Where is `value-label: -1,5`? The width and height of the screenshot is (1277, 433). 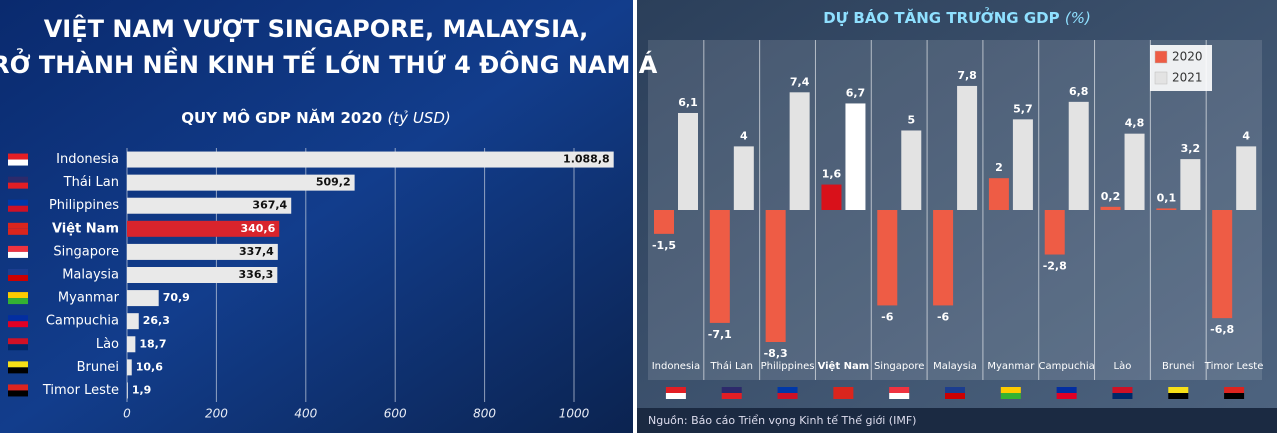 value-label: -1,5 is located at coordinates (664, 245).